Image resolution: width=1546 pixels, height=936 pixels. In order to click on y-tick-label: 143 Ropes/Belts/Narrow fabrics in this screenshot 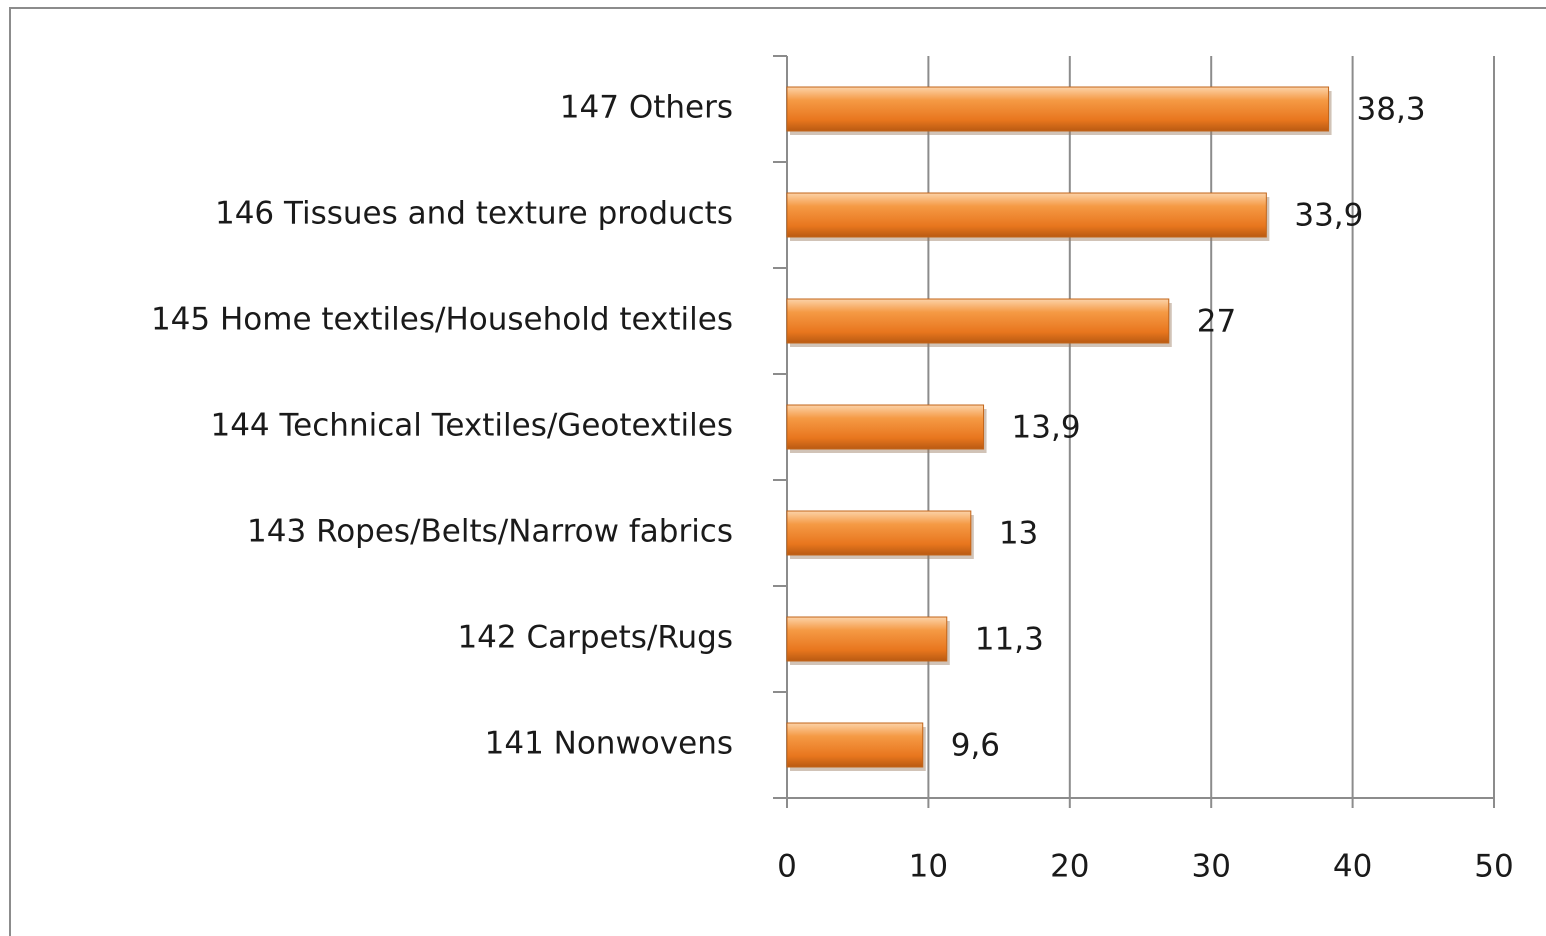, I will do `click(490, 532)`.